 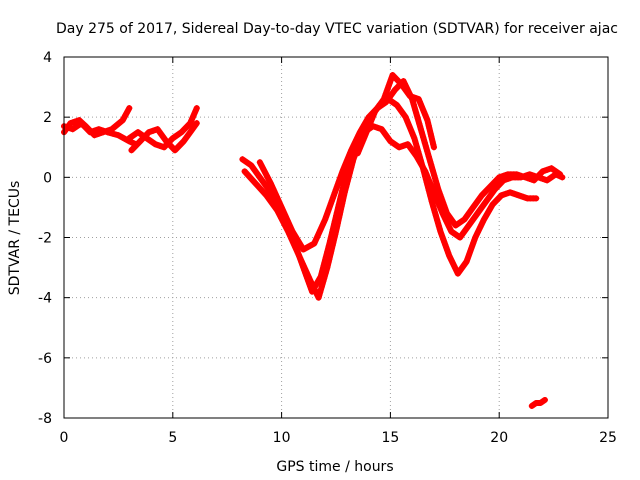 I want to click on y-tick-label: -6, so click(x=45, y=359).